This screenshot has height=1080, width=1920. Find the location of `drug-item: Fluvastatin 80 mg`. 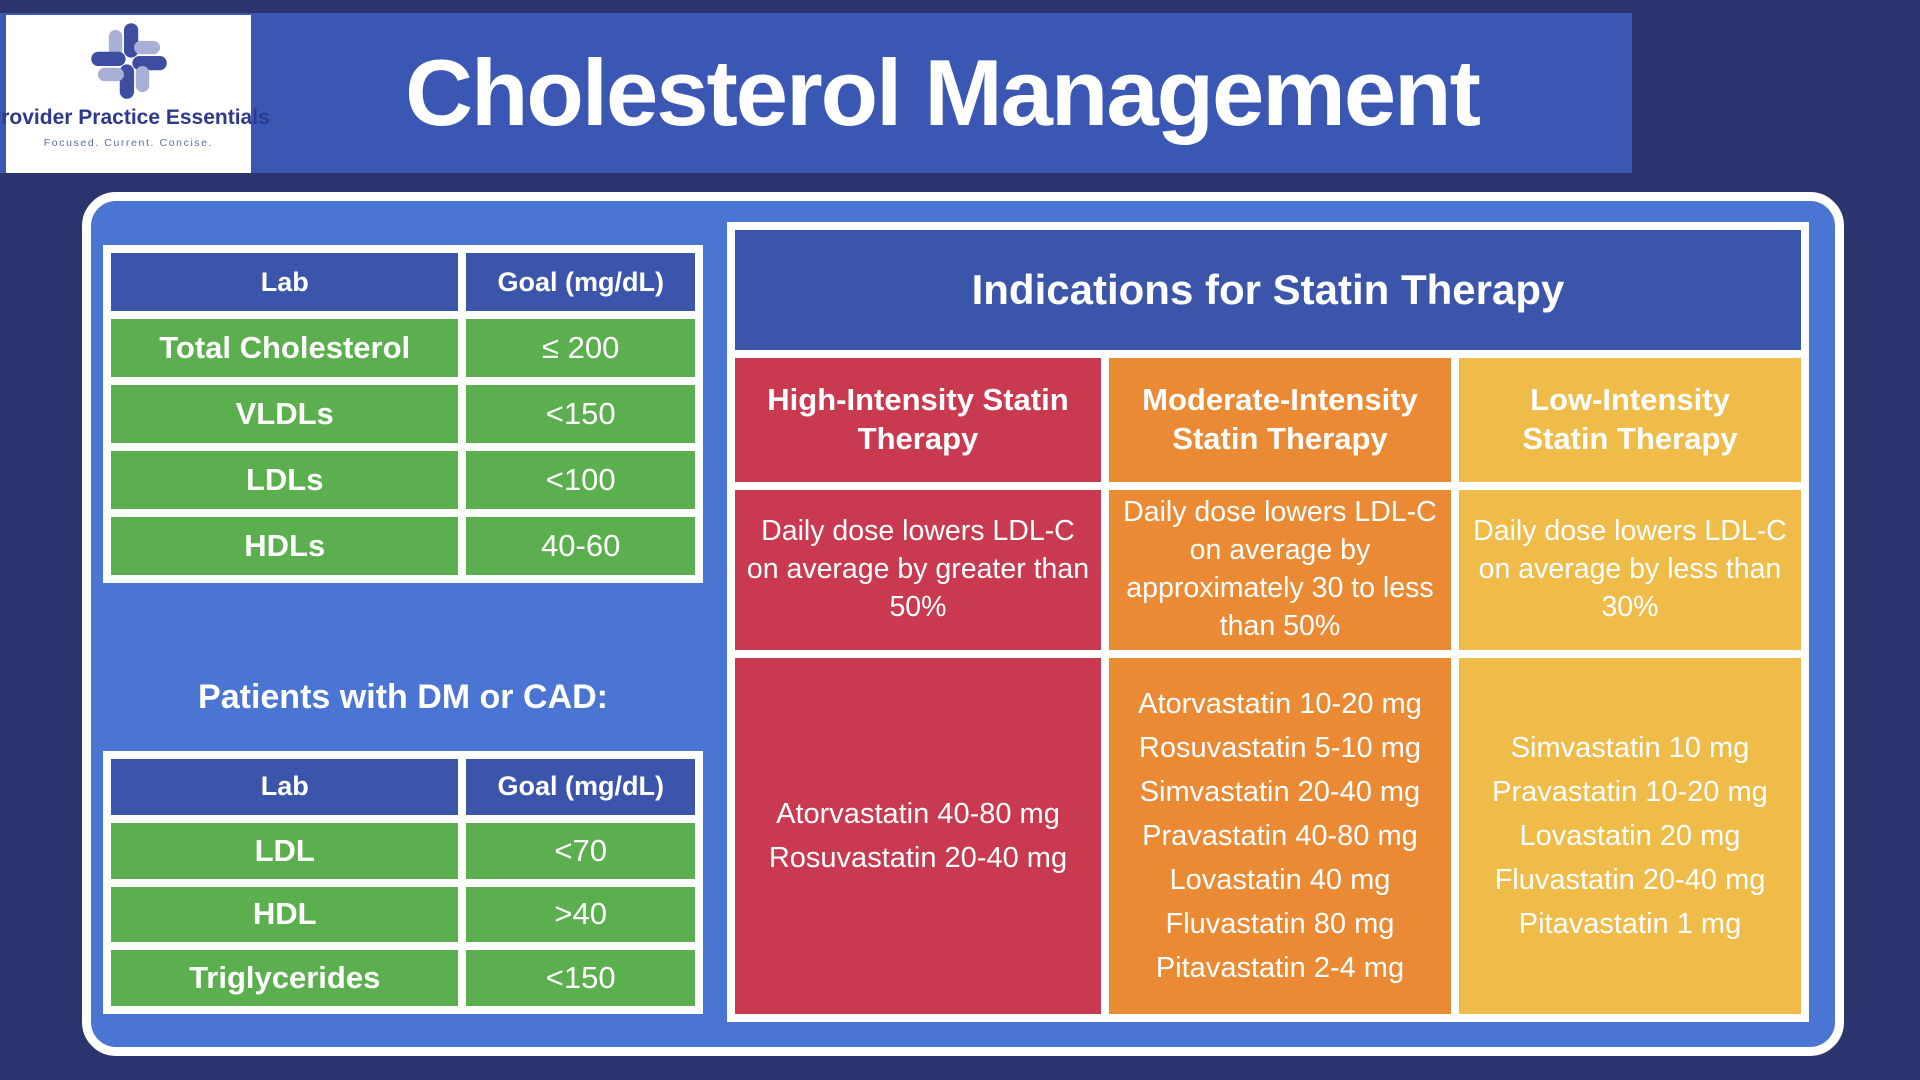

drug-item: Fluvastatin 80 mg is located at coordinates (1280, 924).